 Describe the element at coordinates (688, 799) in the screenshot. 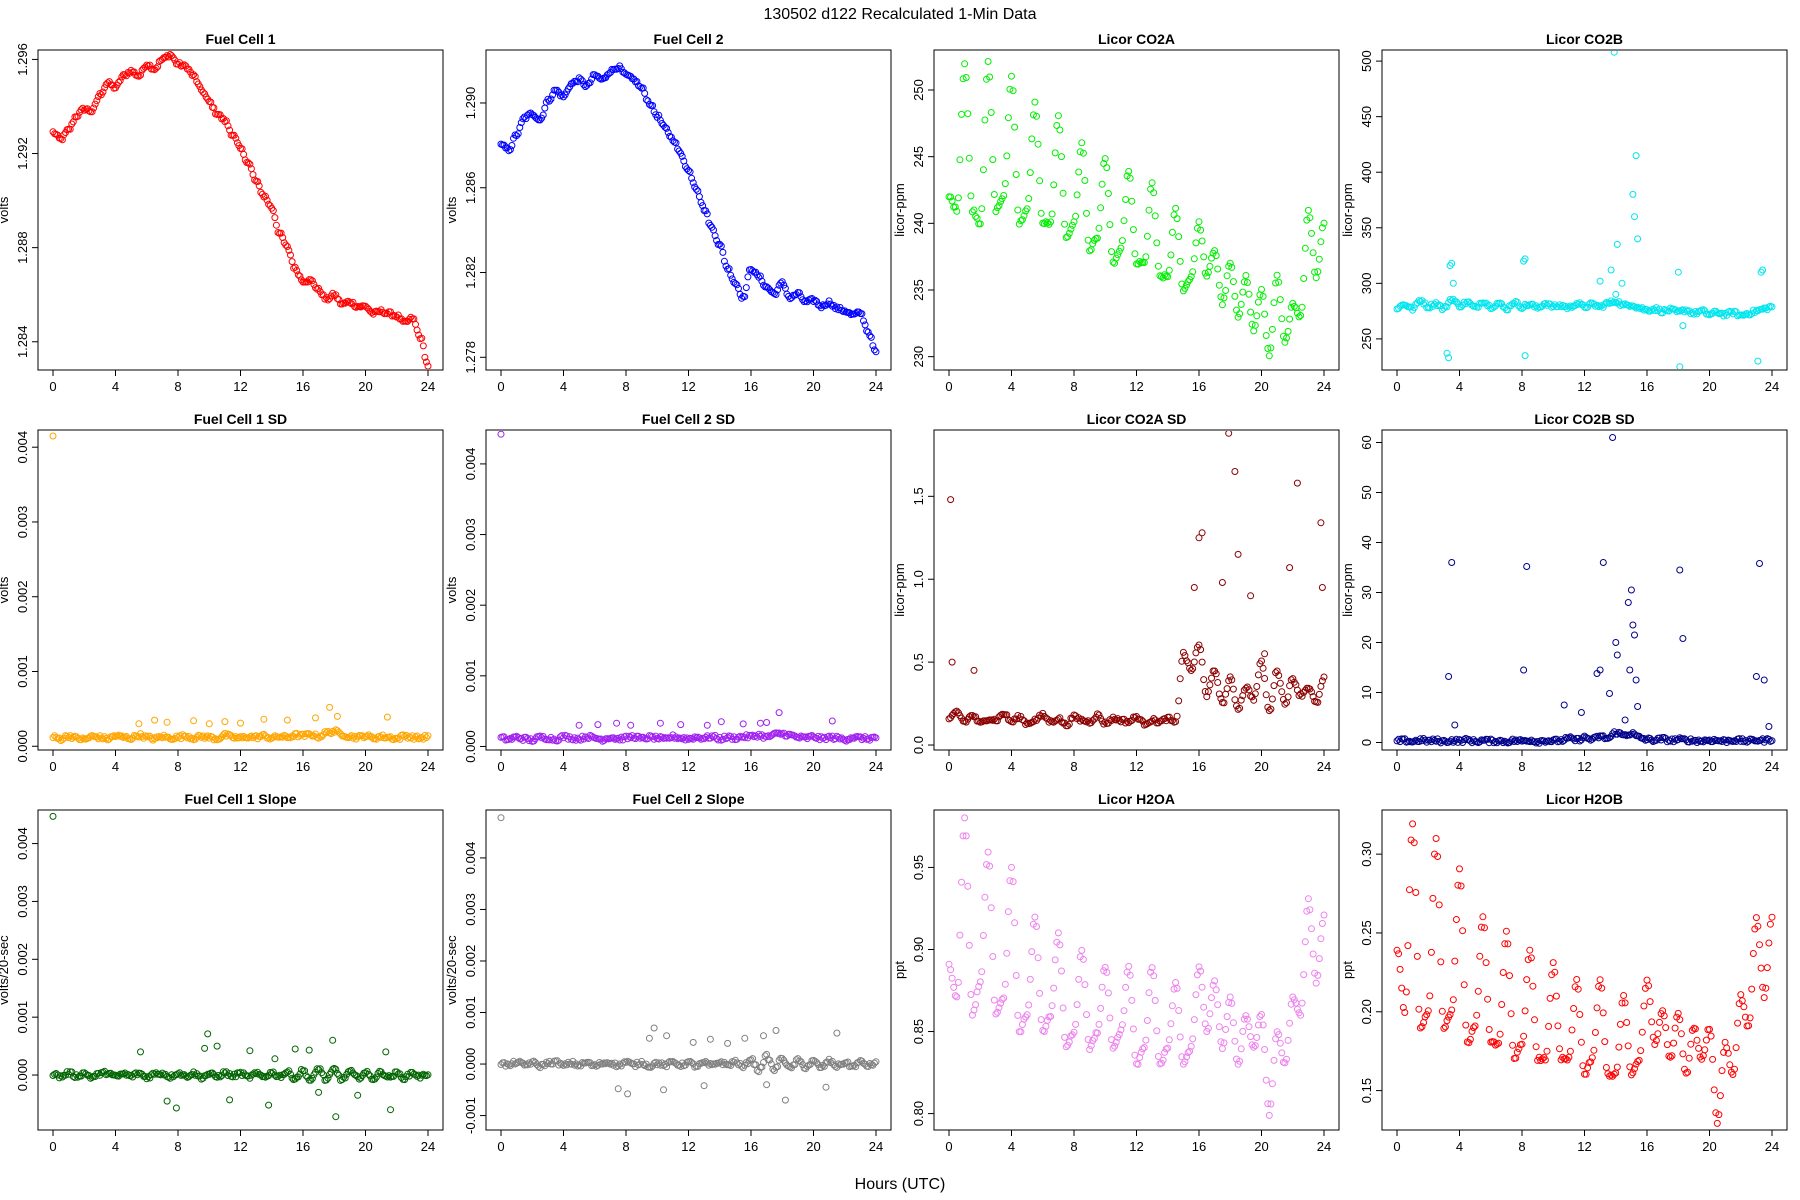

I see `panel-title: Fuel Cell 2 Slope` at that location.